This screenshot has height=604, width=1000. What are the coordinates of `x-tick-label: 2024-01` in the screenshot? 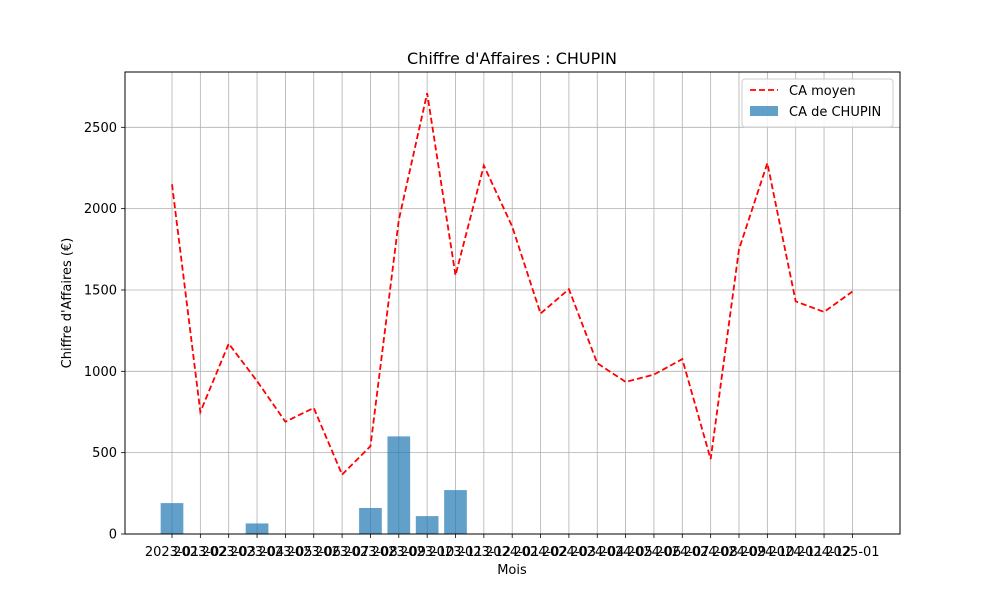 It's located at (512, 552).